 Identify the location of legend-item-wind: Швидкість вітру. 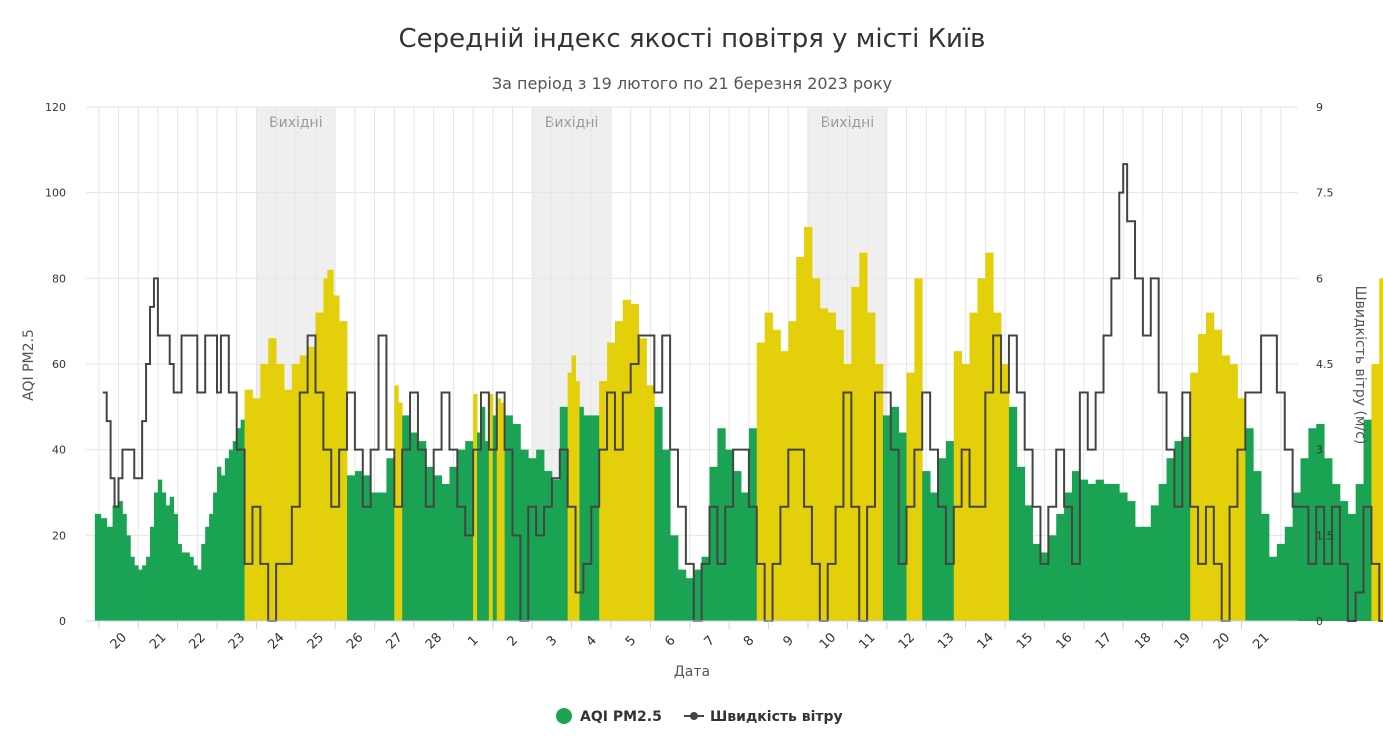
(763, 717).